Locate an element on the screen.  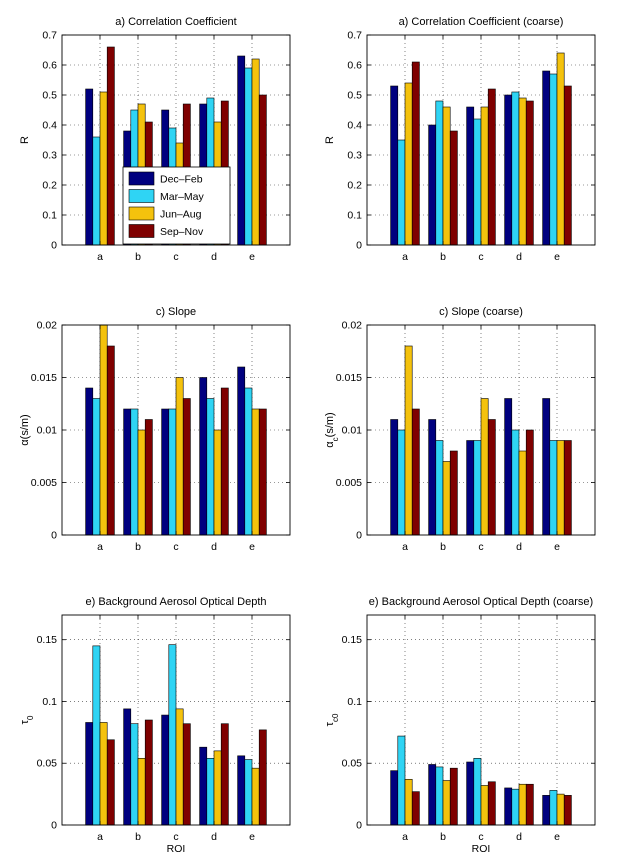
y-axis-label: τ0 is located at coordinates (27, 719).